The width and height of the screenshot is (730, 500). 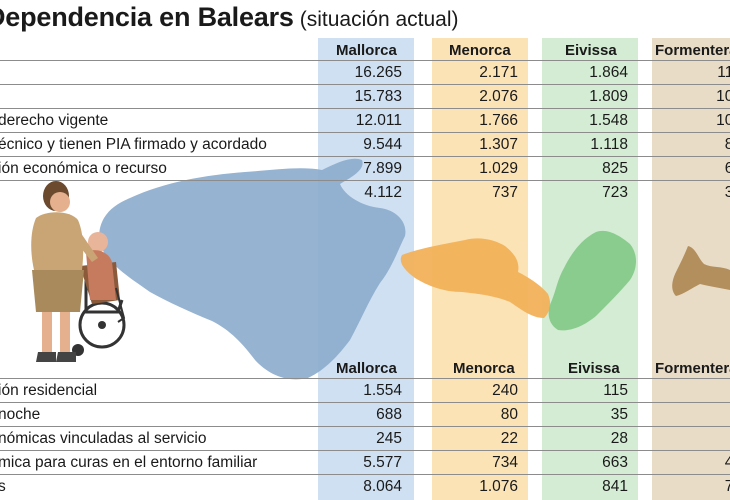 What do you see at coordinates (78, 271) in the screenshot?
I see `wheelchair-caregiver-illustration` at bounding box center [78, 271].